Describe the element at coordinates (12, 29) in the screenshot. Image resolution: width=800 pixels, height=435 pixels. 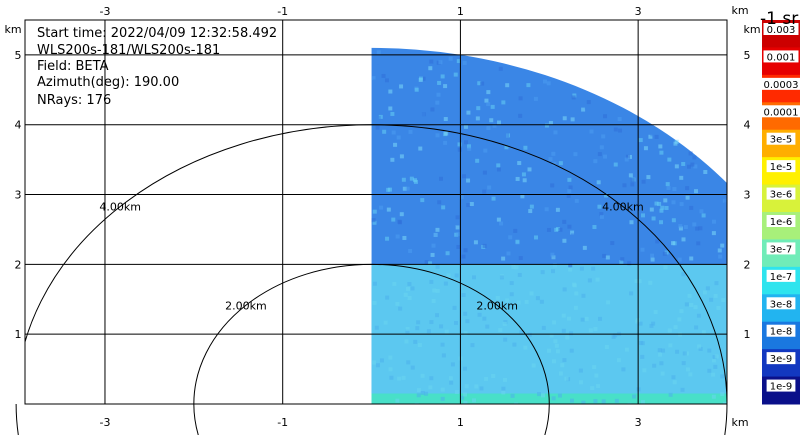
I see `y-unit-label-left: km` at that location.